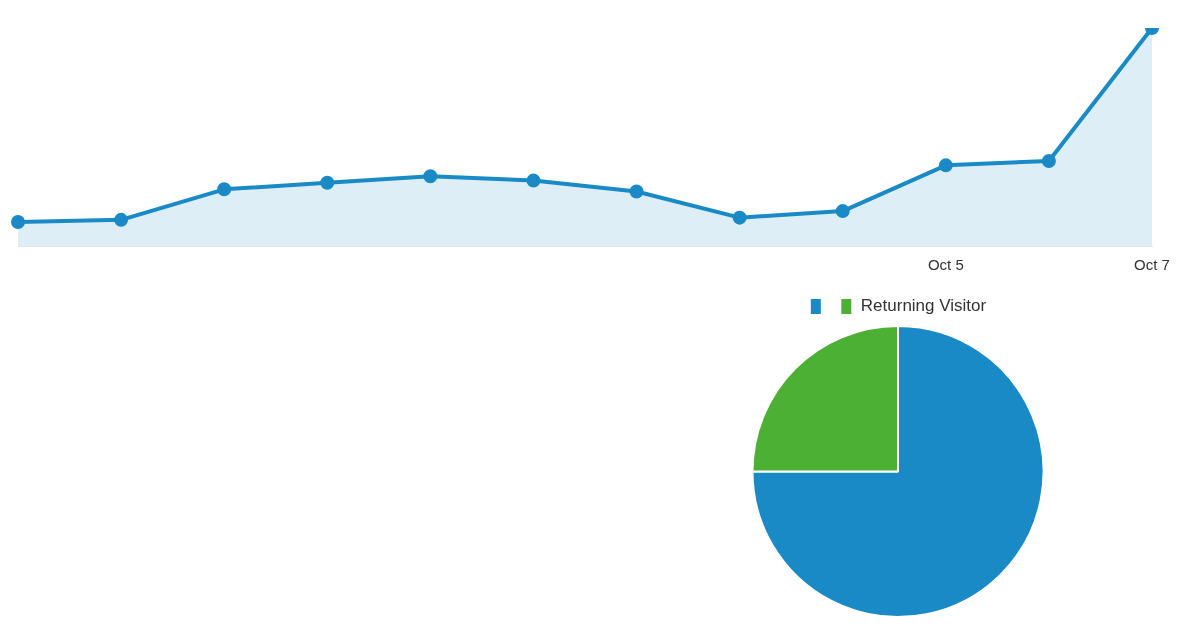 This screenshot has width=1200, height=630. What do you see at coordinates (923, 306) in the screenshot?
I see `legend-label: Returning Visitor` at bounding box center [923, 306].